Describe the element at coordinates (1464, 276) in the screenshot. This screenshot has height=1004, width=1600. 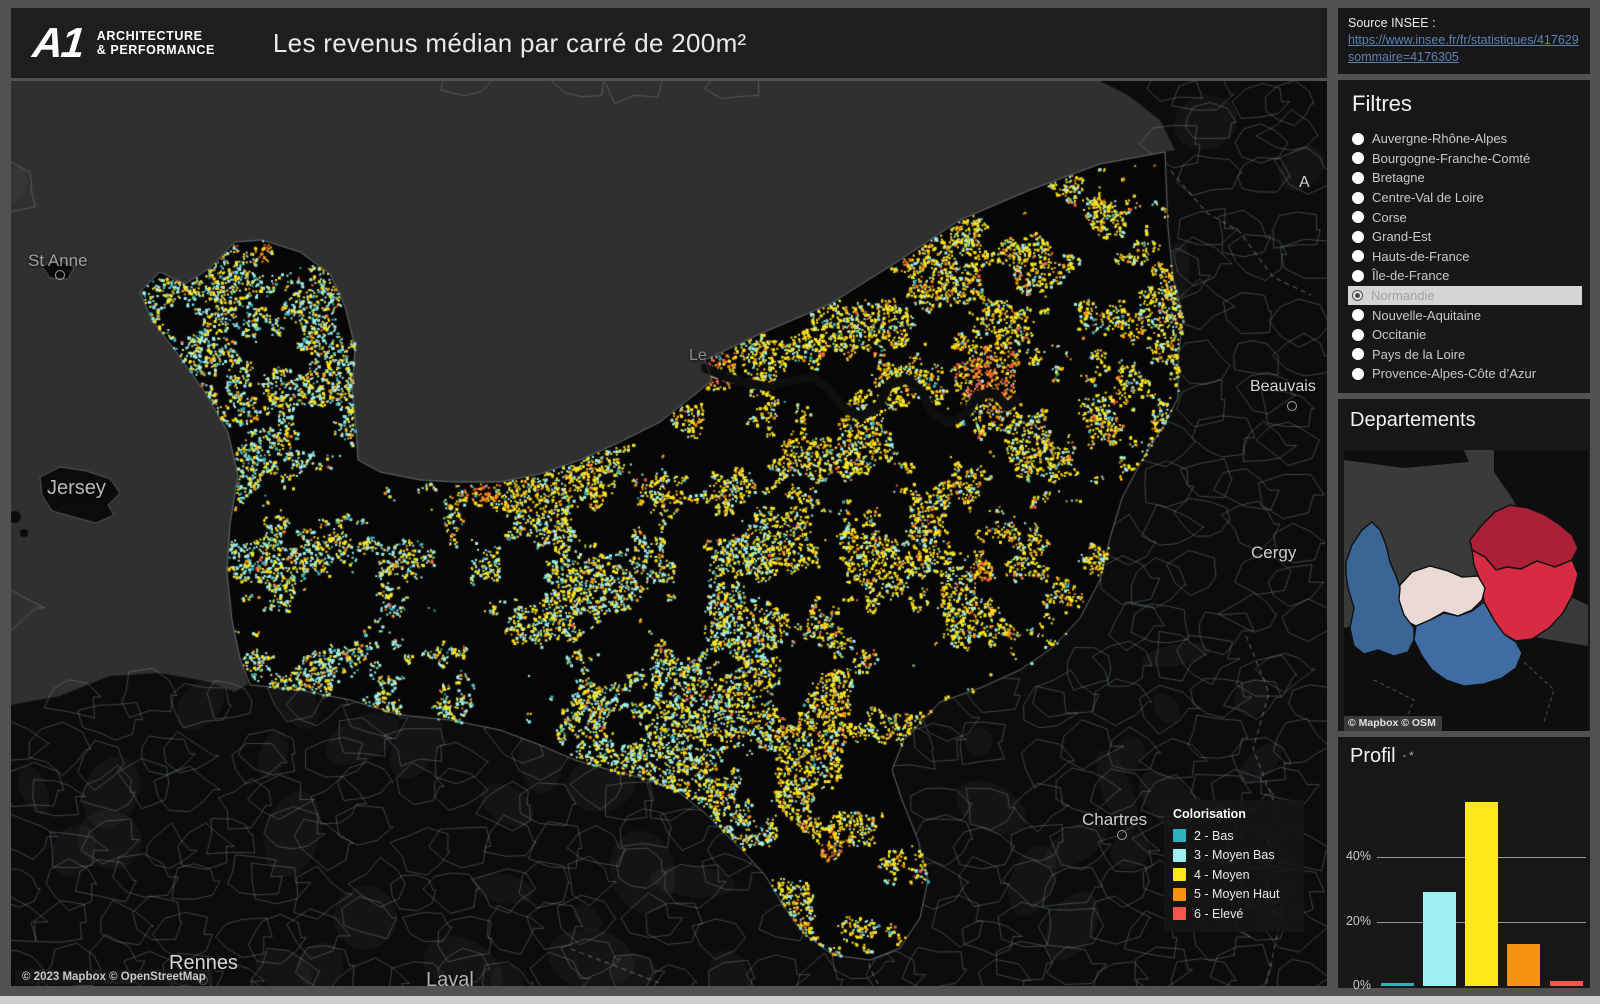
I see `filter-option-ile-de-france: Île-de-France` at that location.